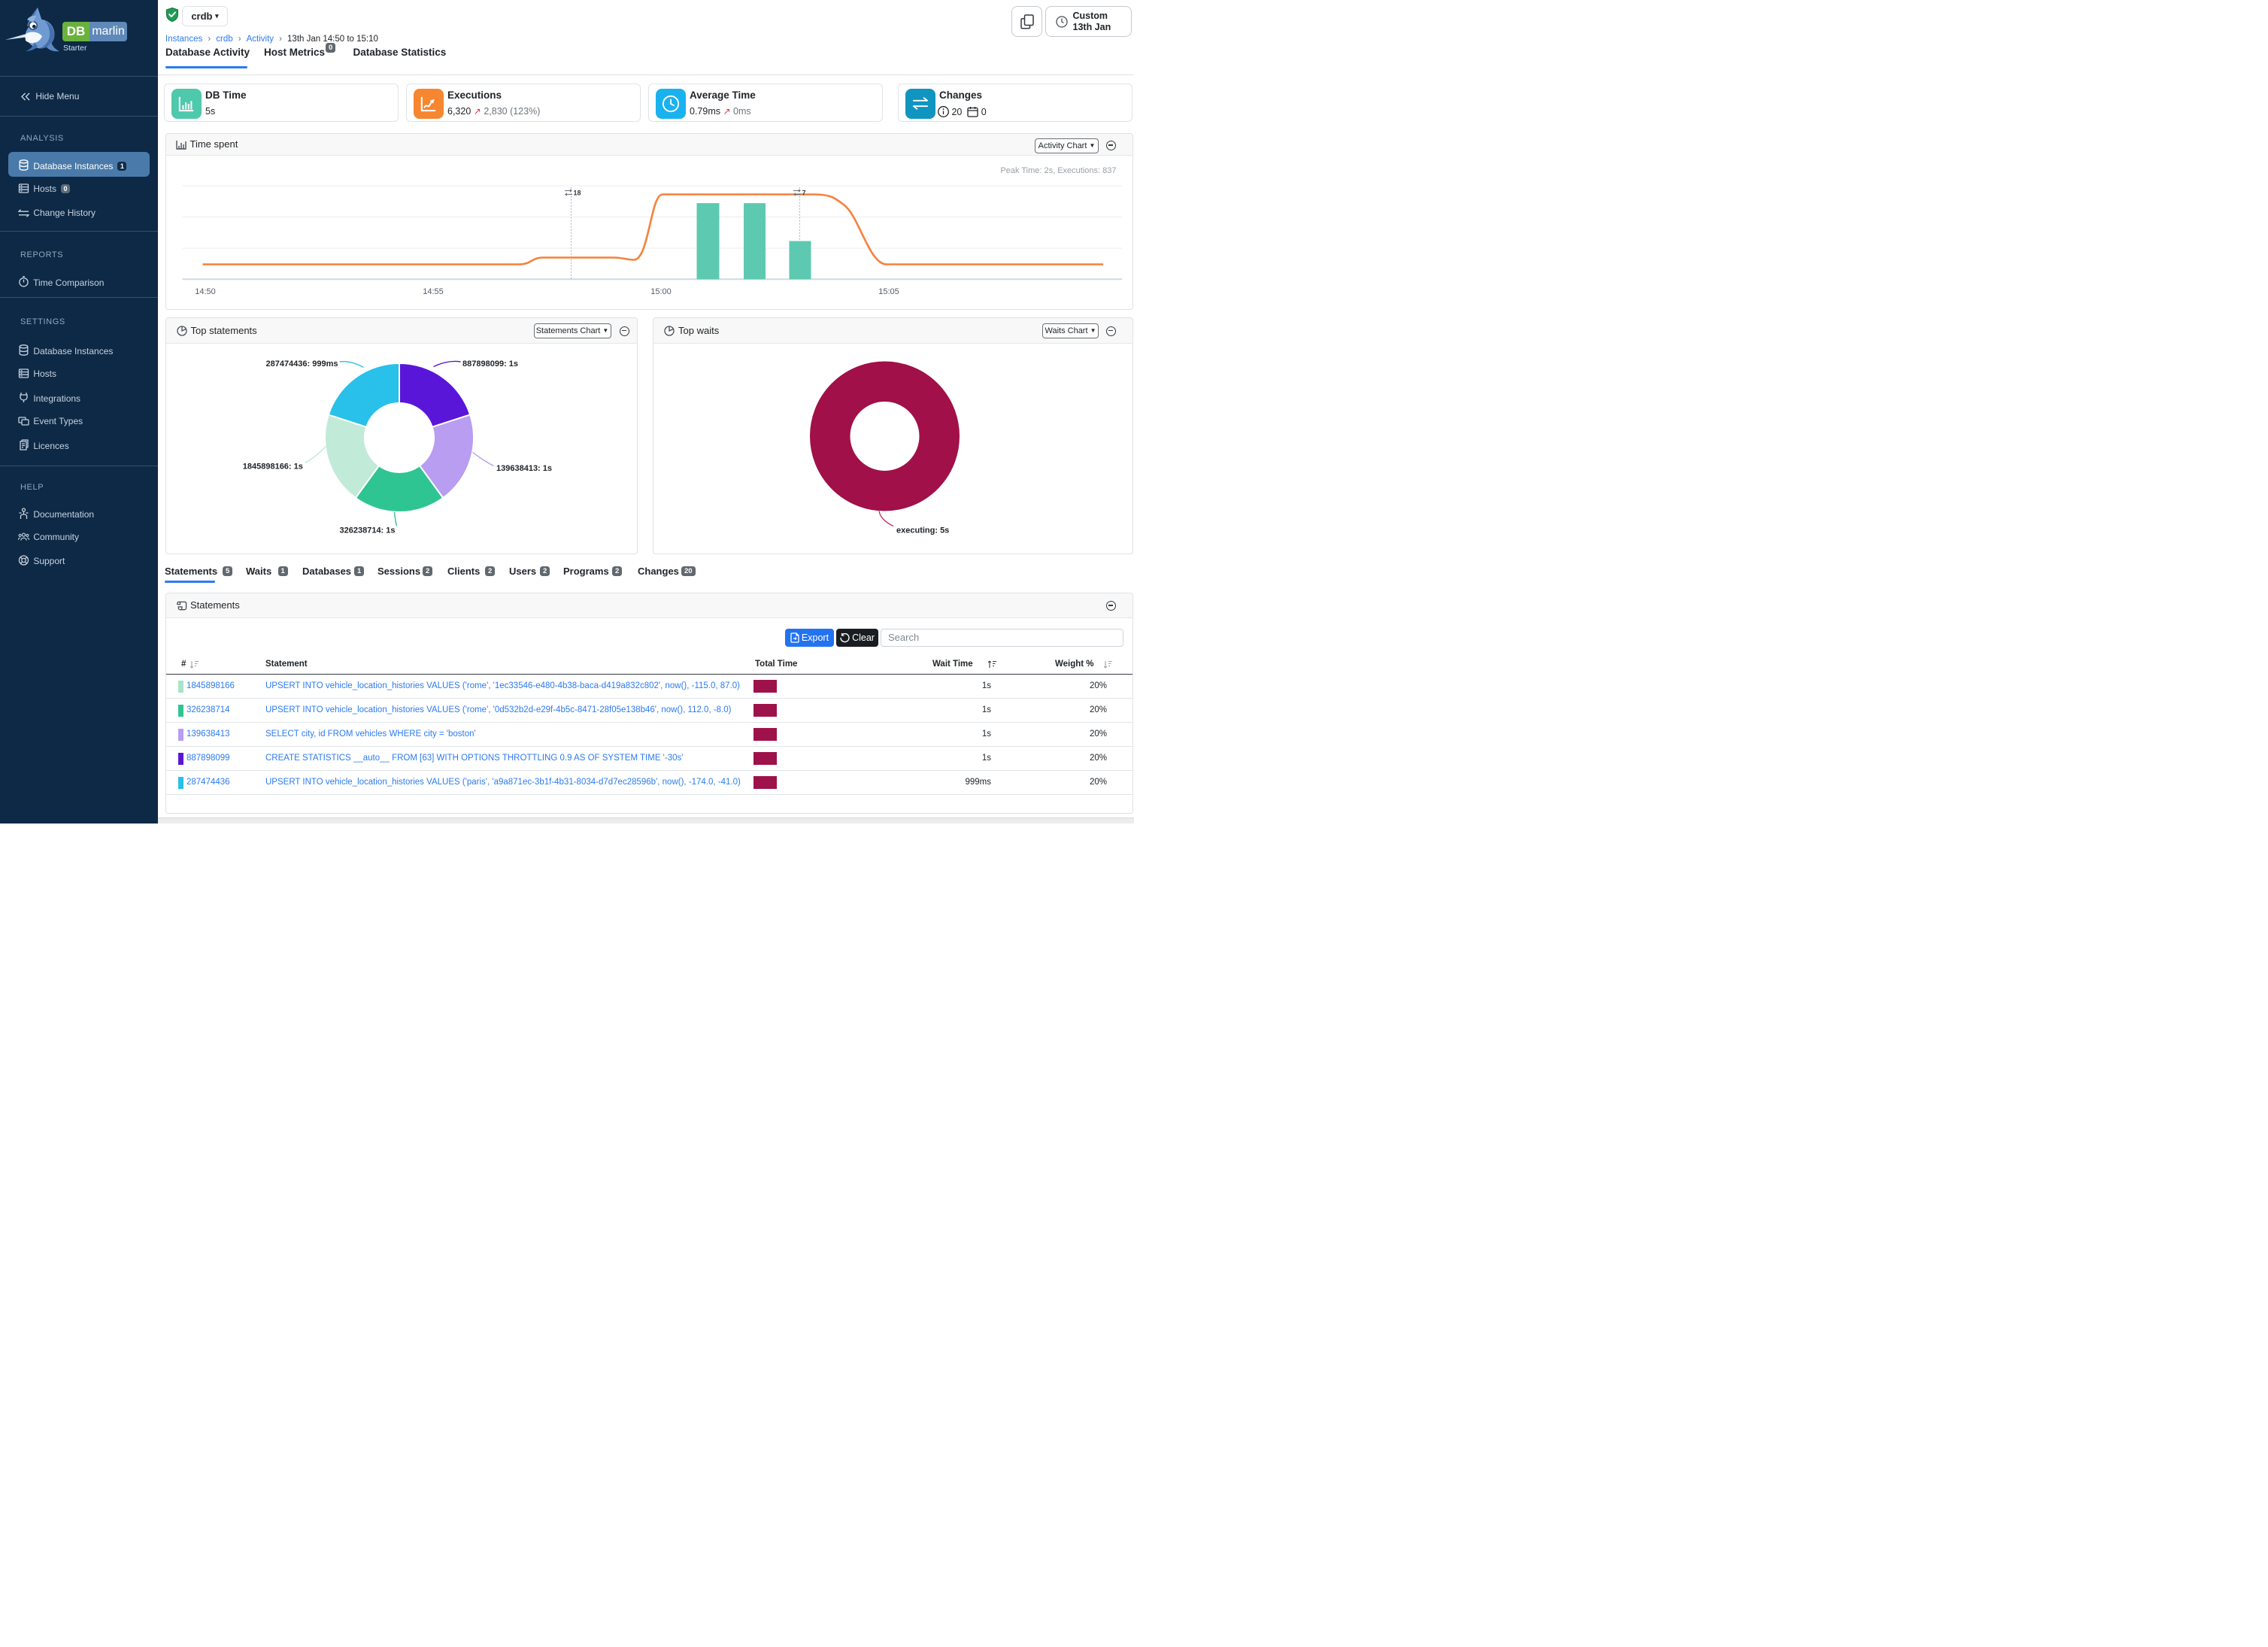 The image size is (2268, 1647). What do you see at coordinates (577, 192) in the screenshot?
I see `svg-text: 18` at bounding box center [577, 192].